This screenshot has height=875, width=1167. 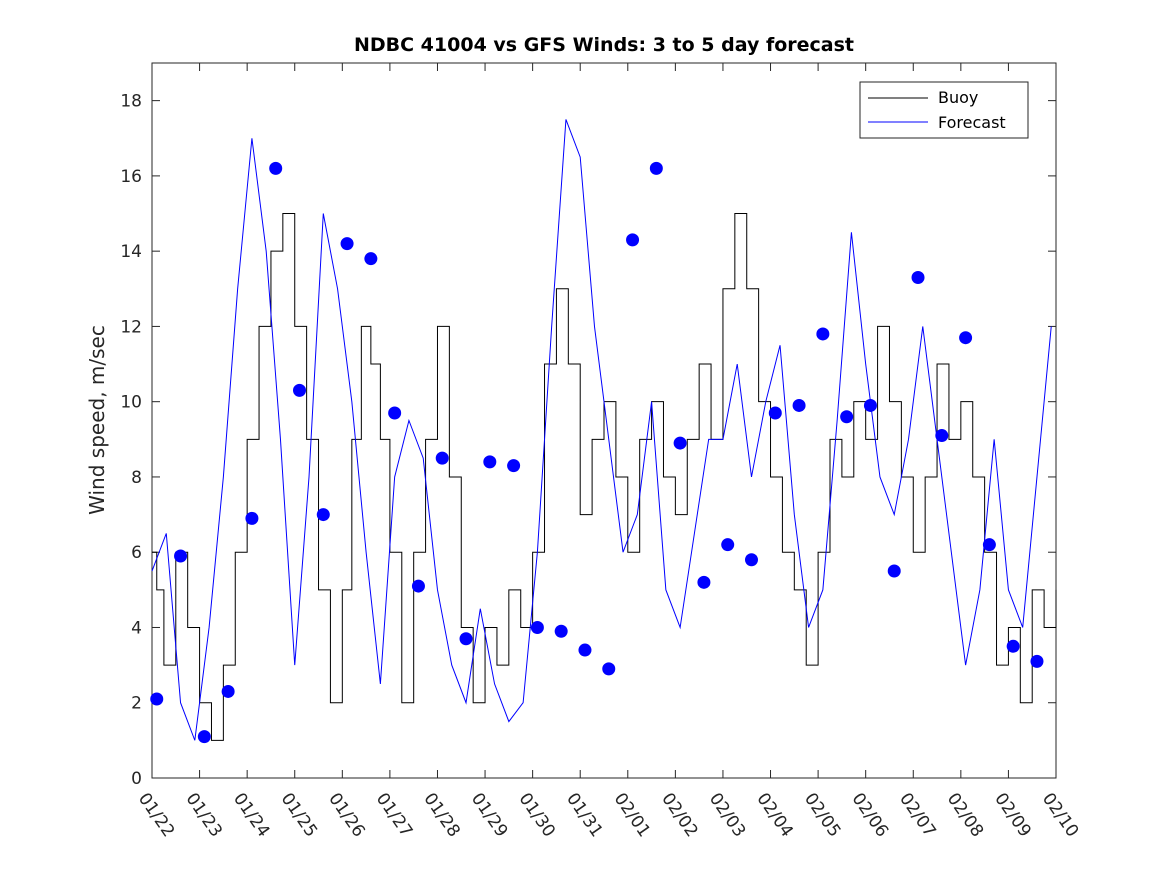 What do you see at coordinates (1012, 815) in the screenshot?
I see `x-tick-label: 02/09` at bounding box center [1012, 815].